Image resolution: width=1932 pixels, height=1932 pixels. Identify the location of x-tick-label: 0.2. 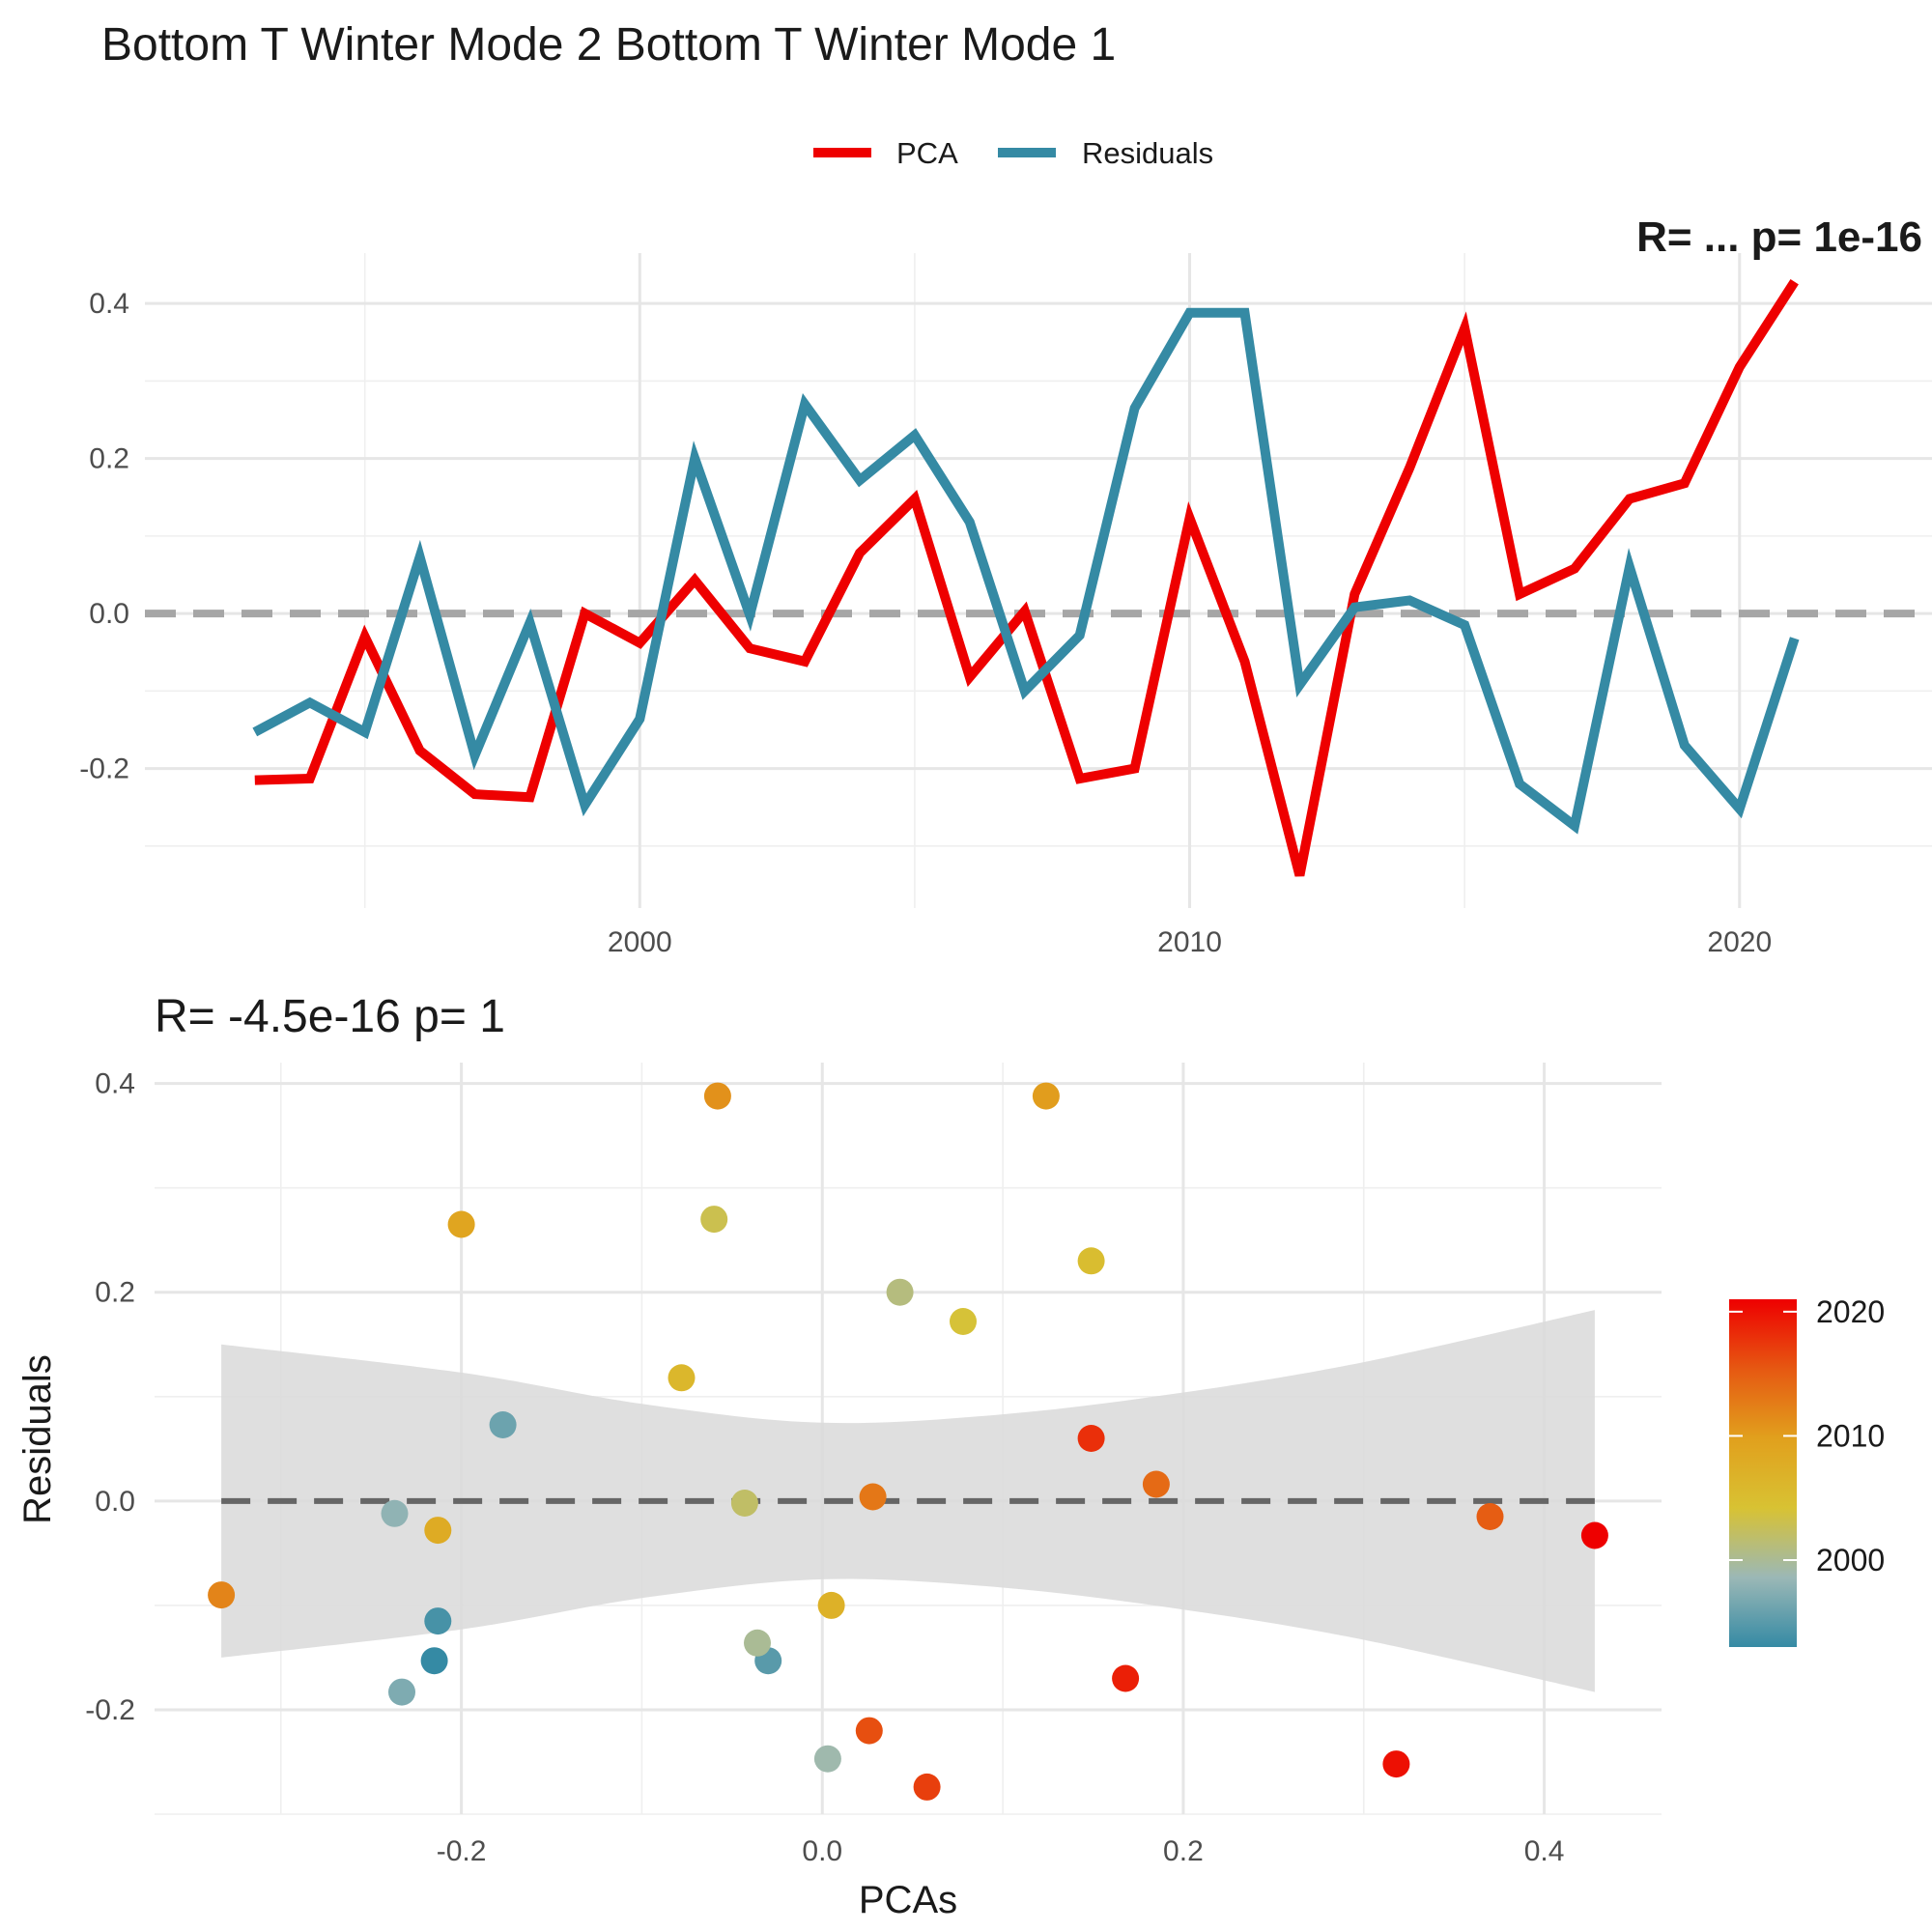
(1183, 1851).